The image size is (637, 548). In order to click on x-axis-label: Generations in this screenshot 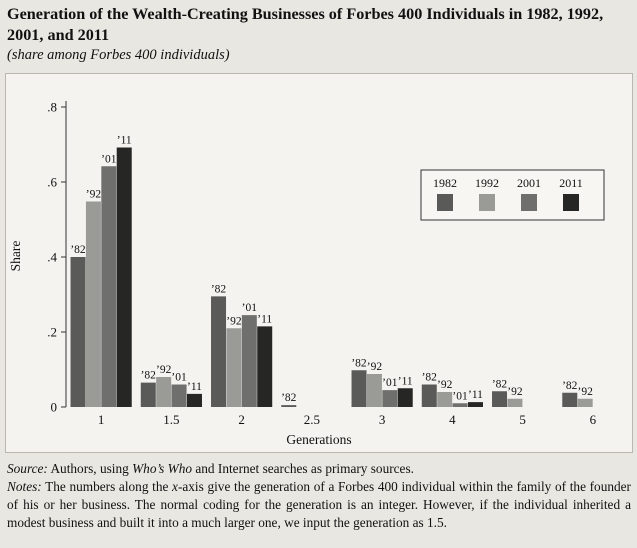, I will do `click(318, 439)`.